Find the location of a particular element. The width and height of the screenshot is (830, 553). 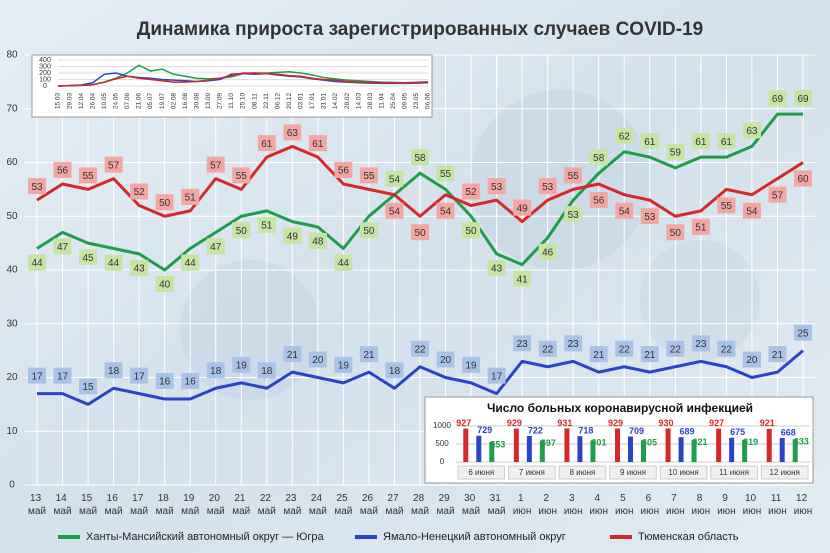

data-label: 19 is located at coordinates (242, 366).